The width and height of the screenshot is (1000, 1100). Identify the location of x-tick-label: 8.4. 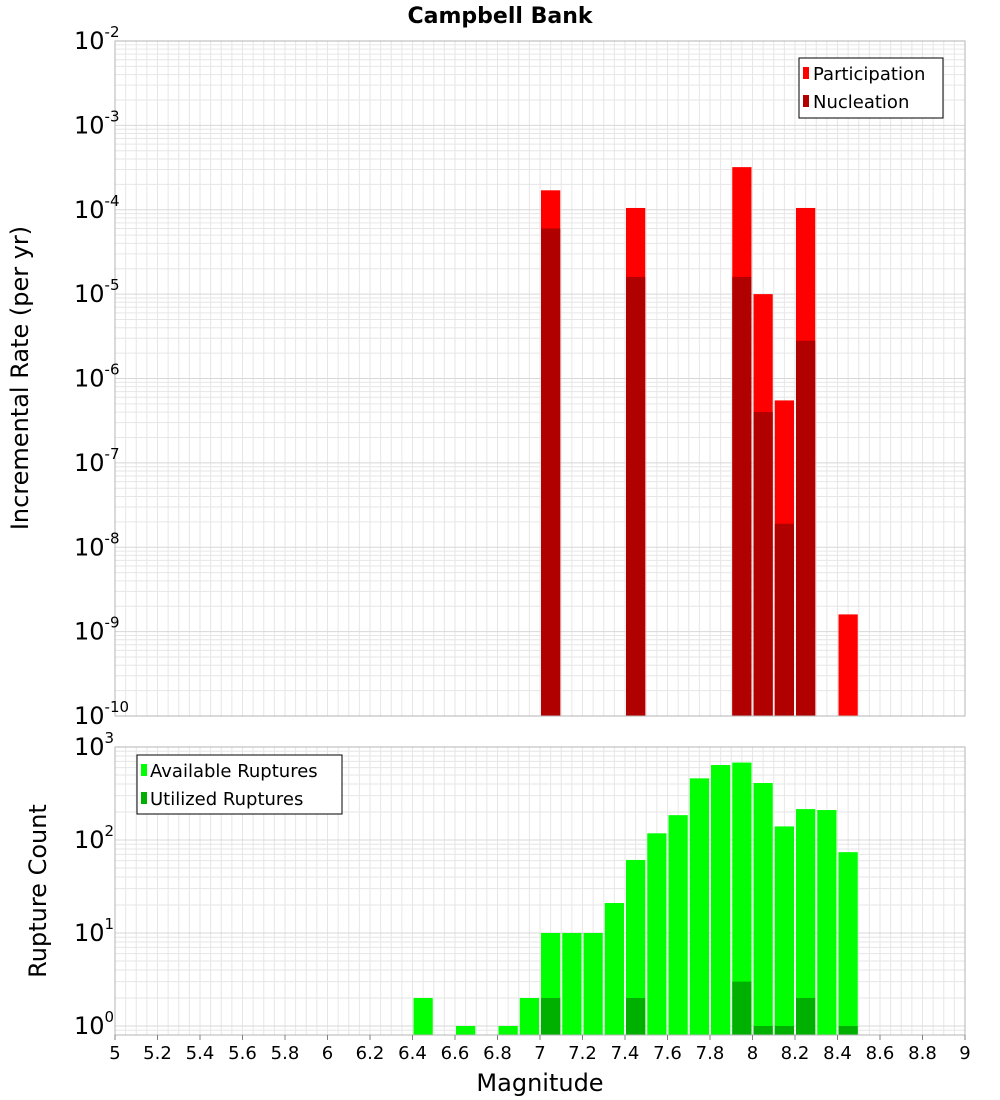
(837, 1053).